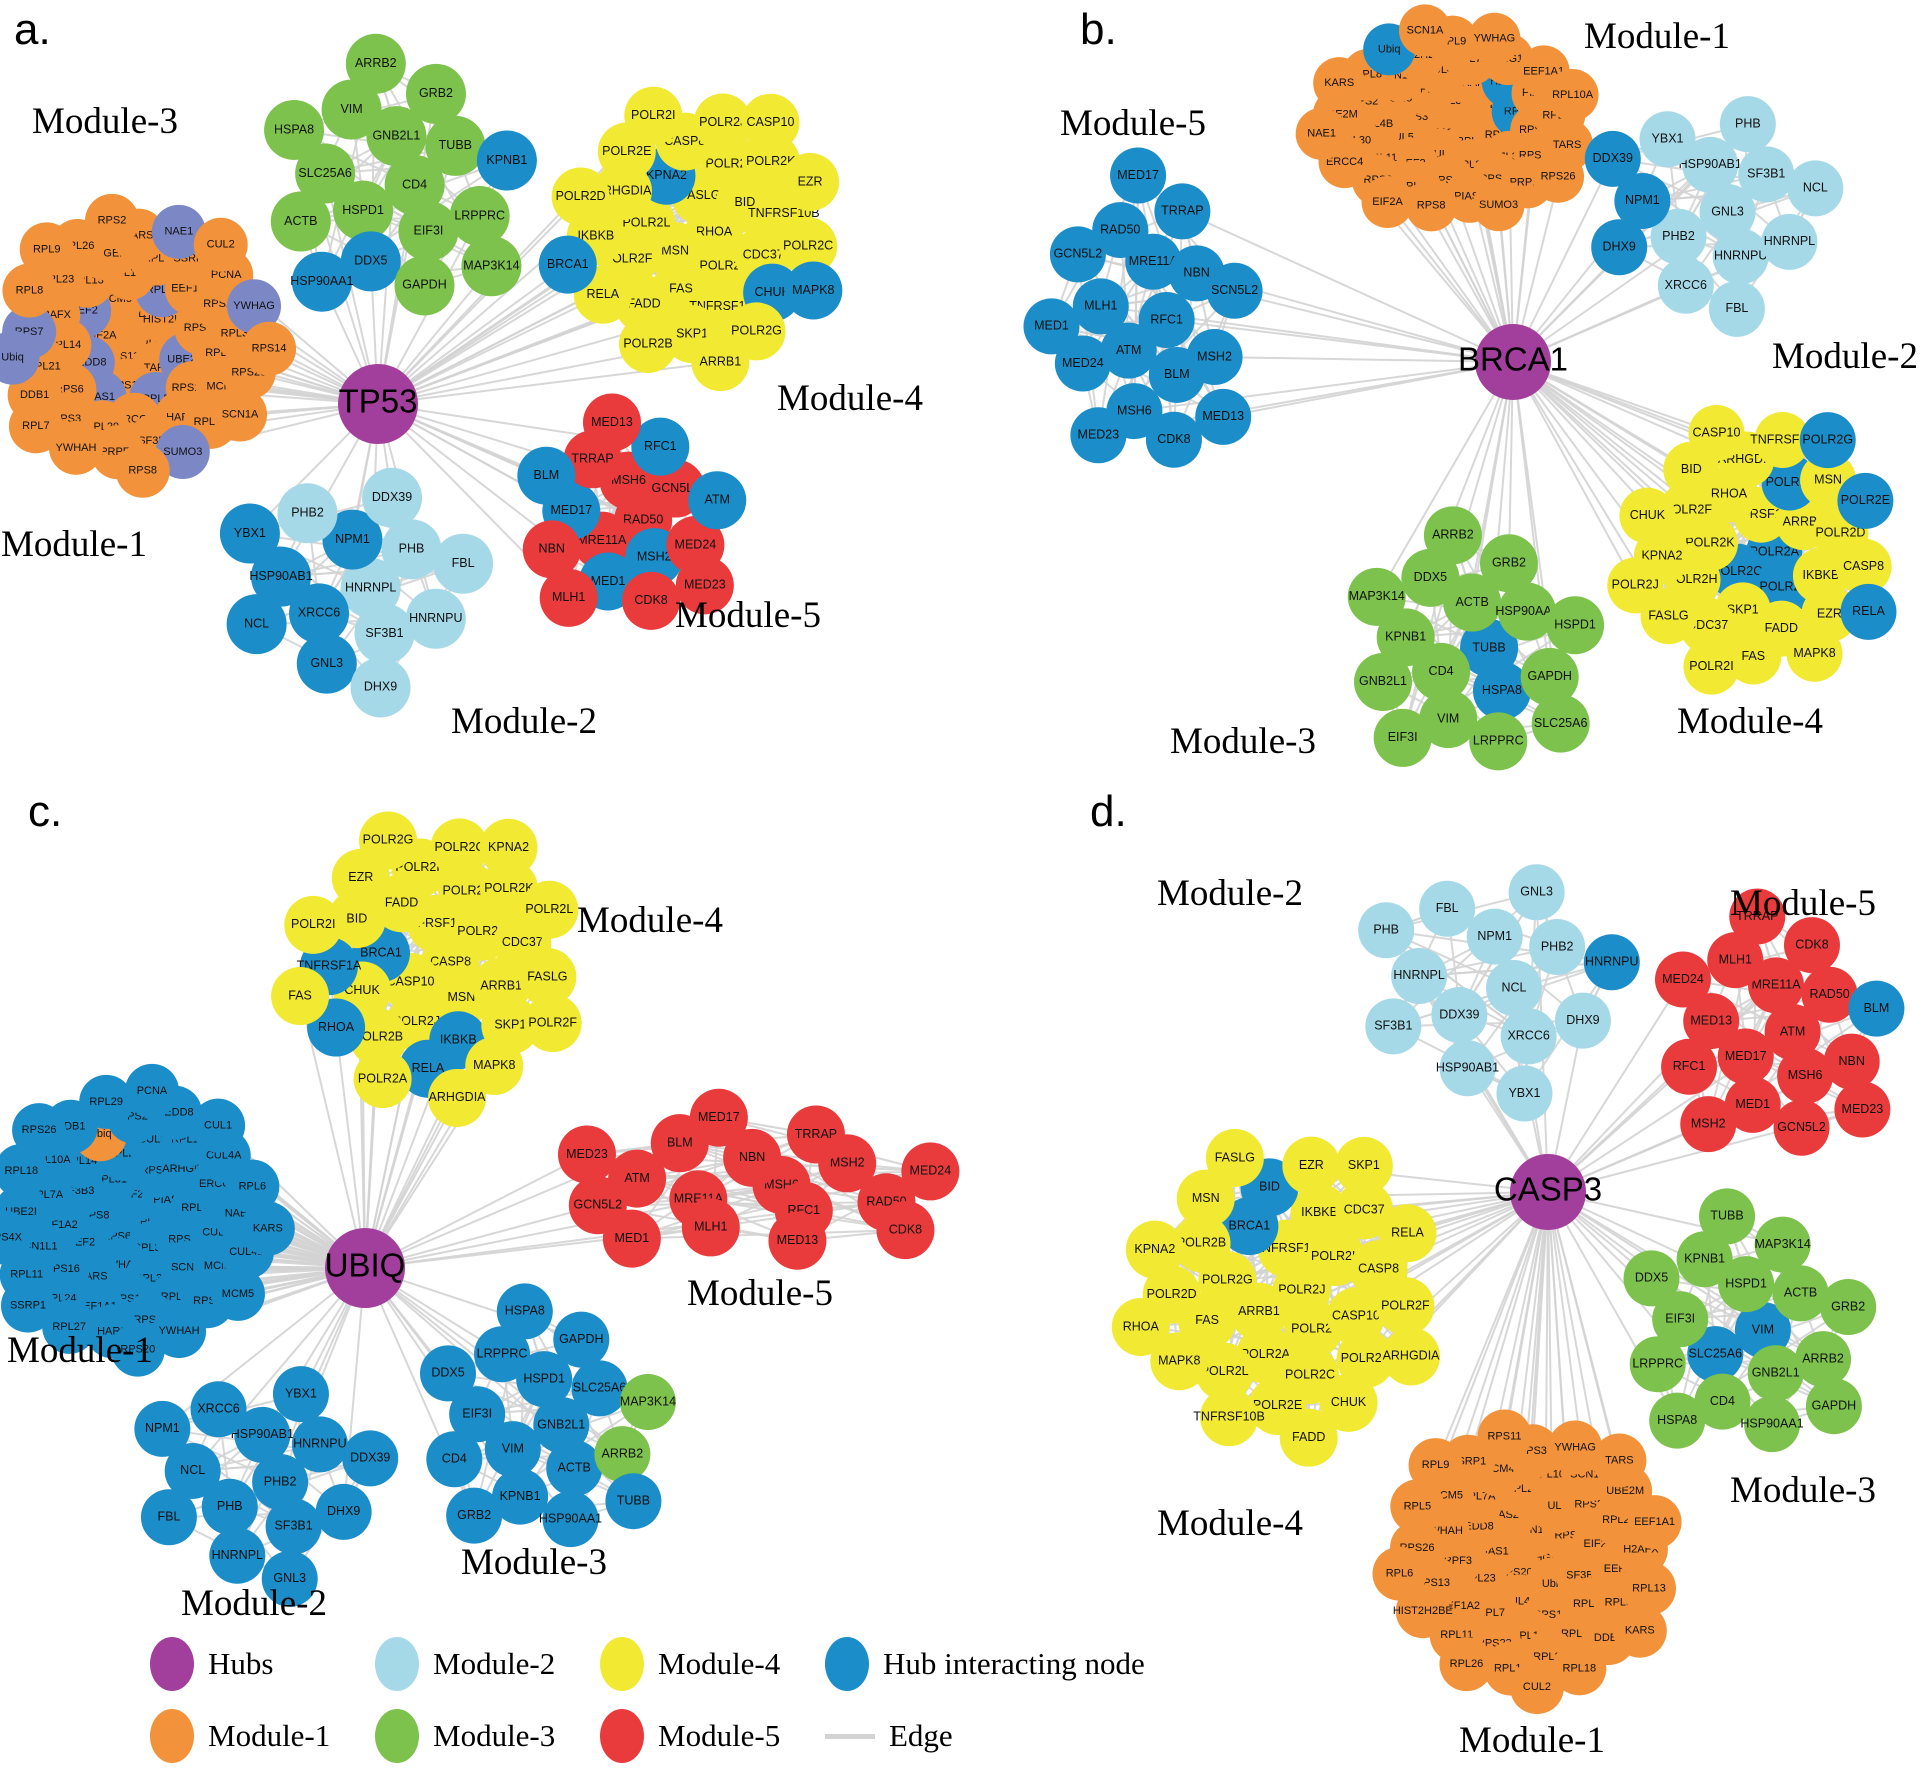 This screenshot has height=1775, width=1923. I want to click on hub-node-BRCA1, so click(1513, 362).